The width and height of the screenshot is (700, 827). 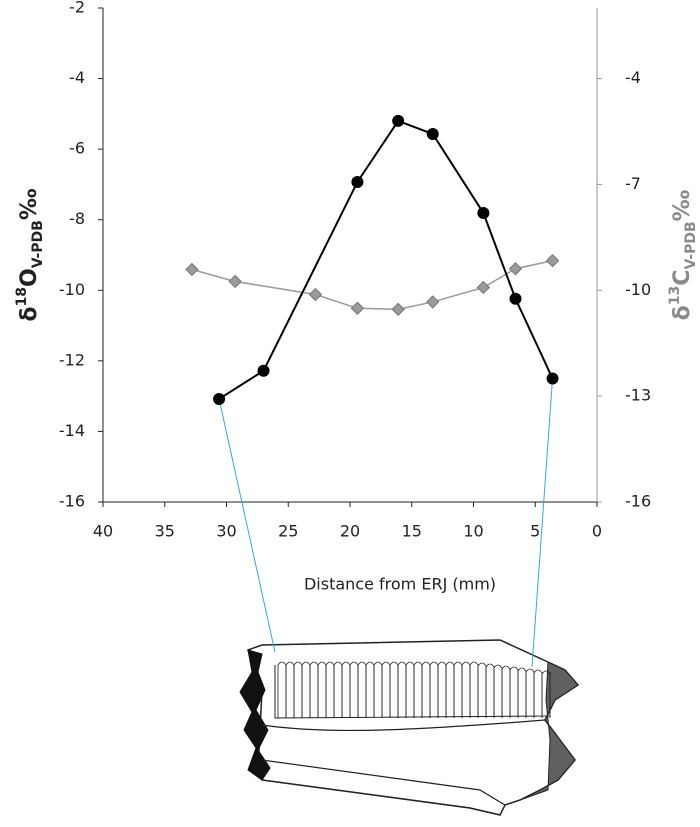 What do you see at coordinates (403, 725) in the screenshot?
I see `tooth-midline` at bounding box center [403, 725].